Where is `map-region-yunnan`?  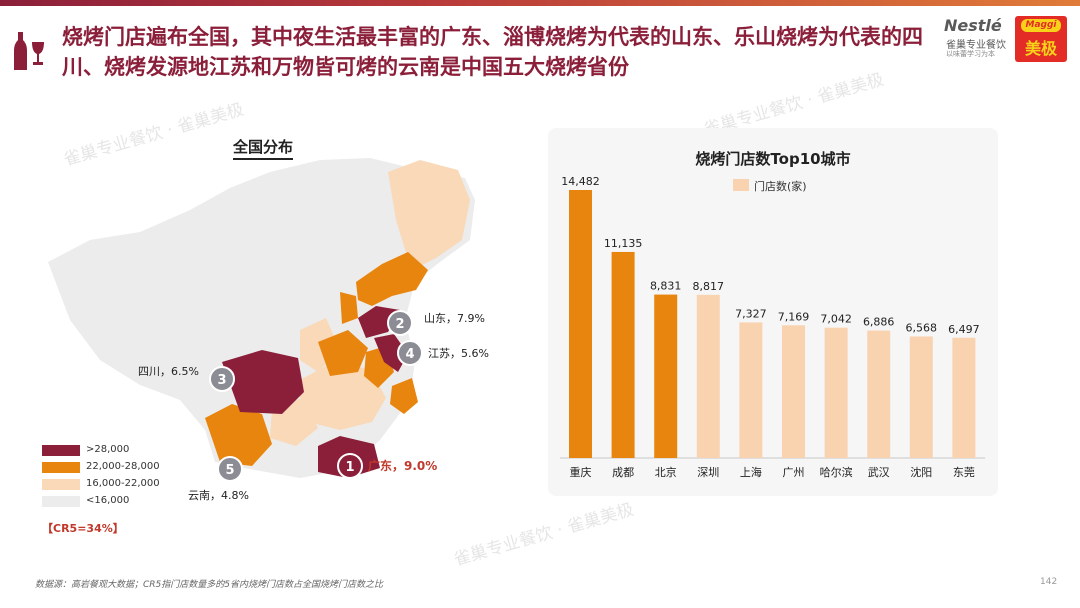 map-region-yunnan is located at coordinates (238, 435).